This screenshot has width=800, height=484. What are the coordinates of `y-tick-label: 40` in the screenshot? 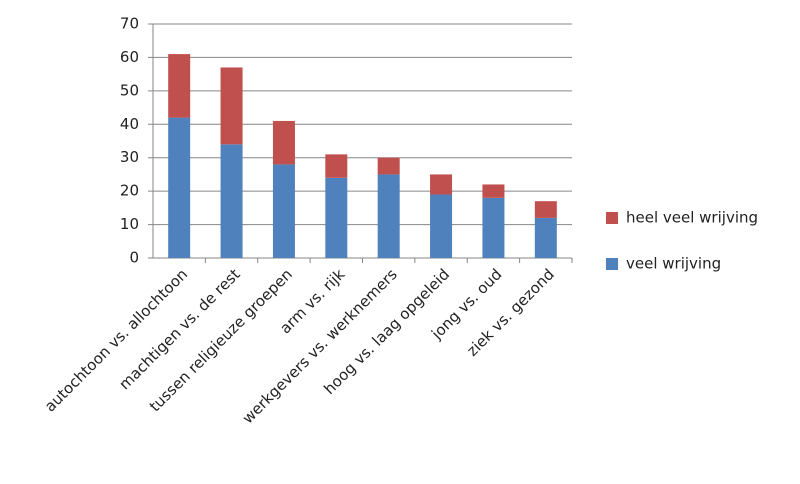 It's located at (129, 124).